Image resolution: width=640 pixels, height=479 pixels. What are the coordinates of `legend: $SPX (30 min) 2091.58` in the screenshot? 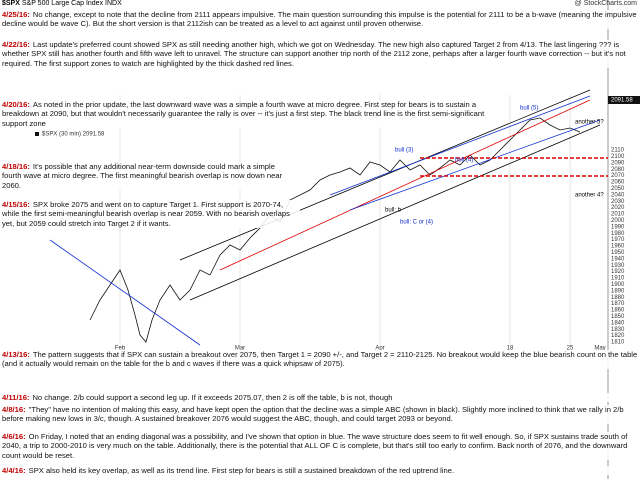 It's located at (73, 135).